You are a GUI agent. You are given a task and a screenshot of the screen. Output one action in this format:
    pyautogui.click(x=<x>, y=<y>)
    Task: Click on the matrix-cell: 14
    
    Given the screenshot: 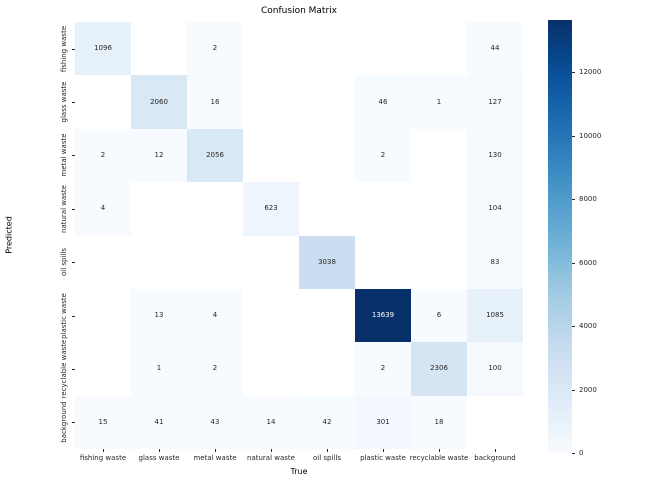 What is the action you would take?
    pyautogui.click(x=271, y=422)
    